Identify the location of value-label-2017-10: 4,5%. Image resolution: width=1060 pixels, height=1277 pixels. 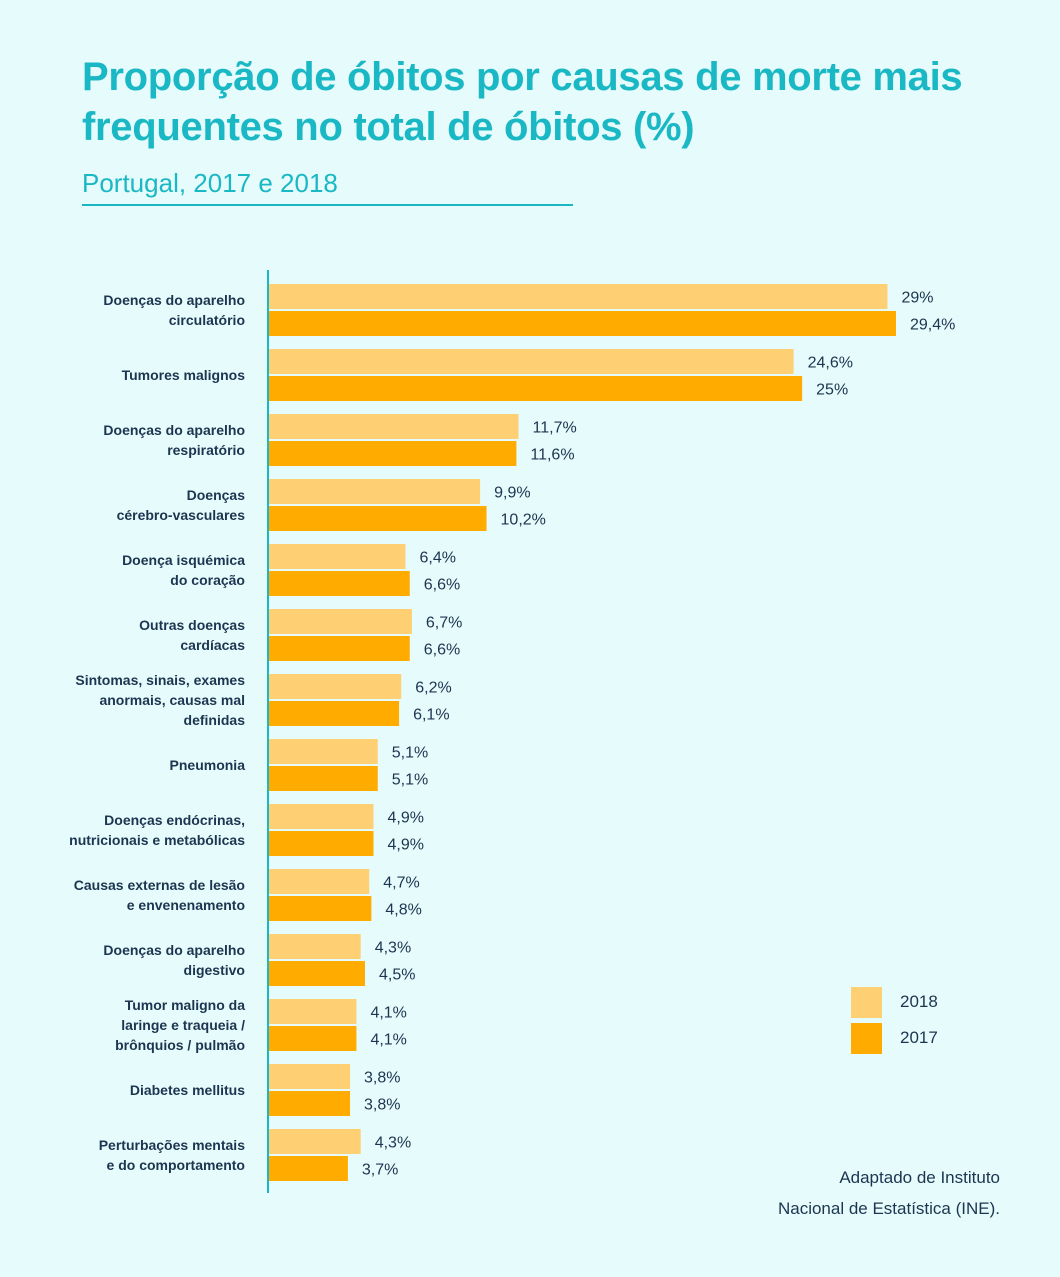
(397, 975).